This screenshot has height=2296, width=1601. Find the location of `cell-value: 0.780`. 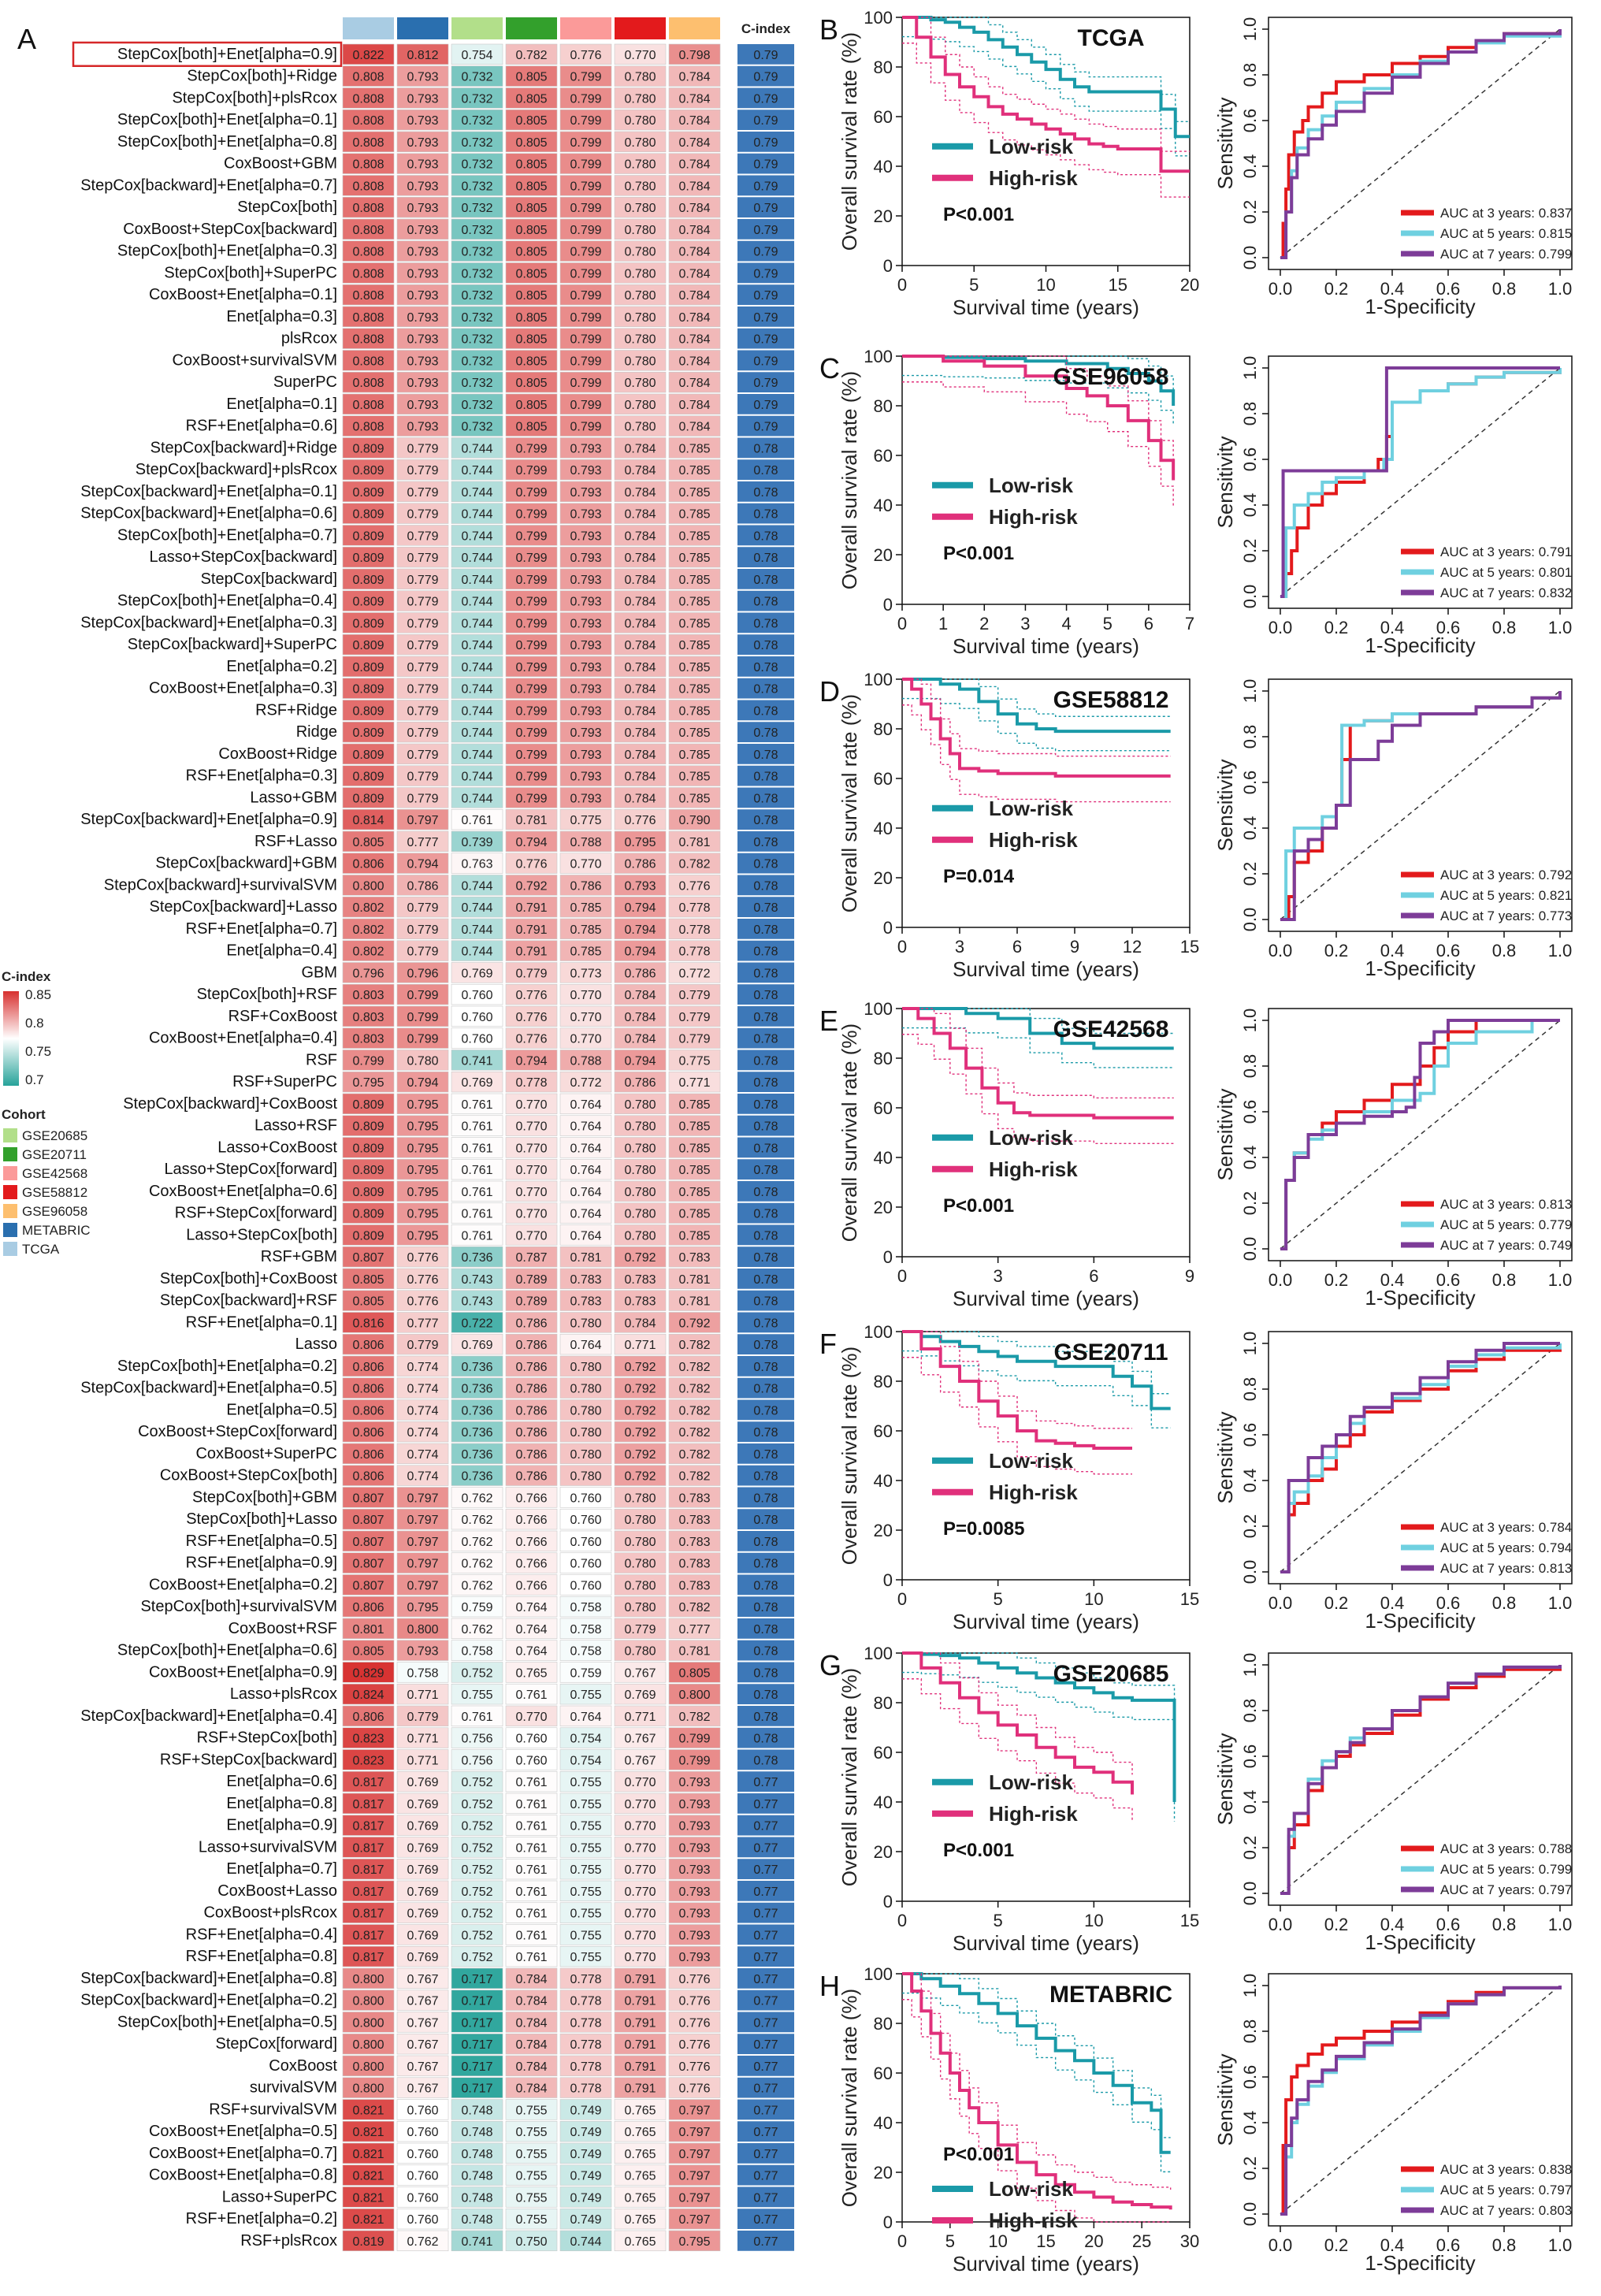

cell-value: 0.780 is located at coordinates (640, 1520).